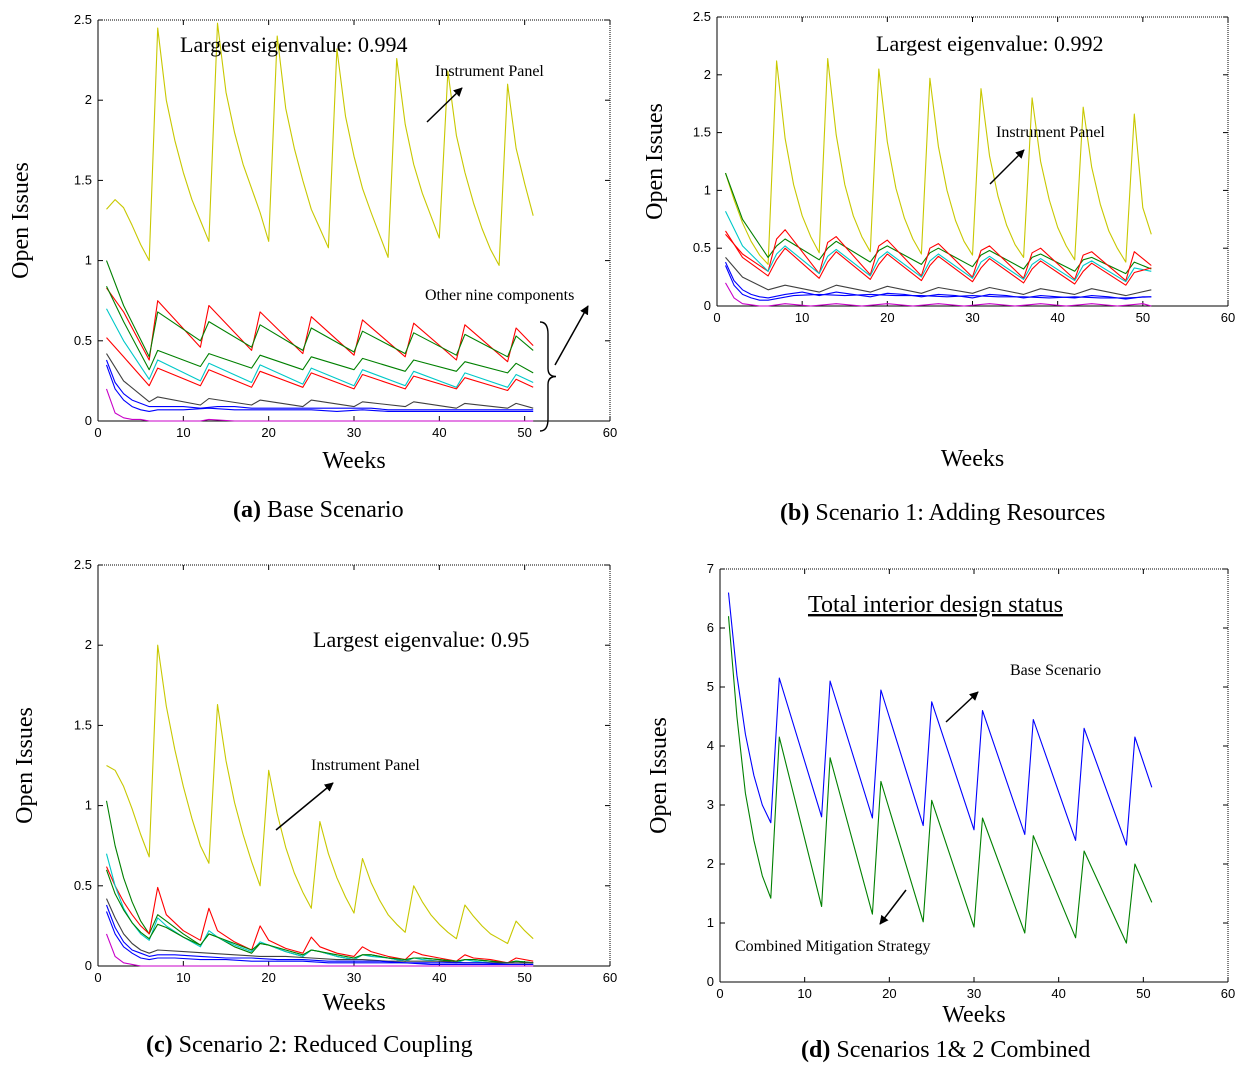 Image resolution: width=1243 pixels, height=1065 pixels. What do you see at coordinates (710, 627) in the screenshot?
I see `y-tick-label: 6` at bounding box center [710, 627].